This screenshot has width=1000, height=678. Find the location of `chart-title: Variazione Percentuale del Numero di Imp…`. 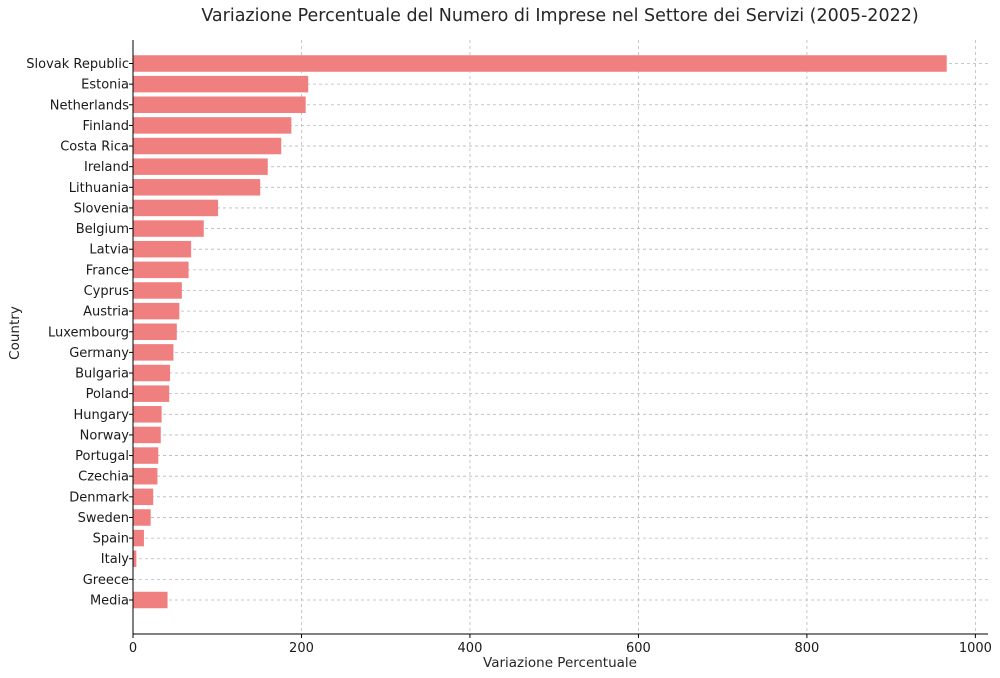

chart-title: Variazione Percentuale del Numero di Imp… is located at coordinates (559, 16).